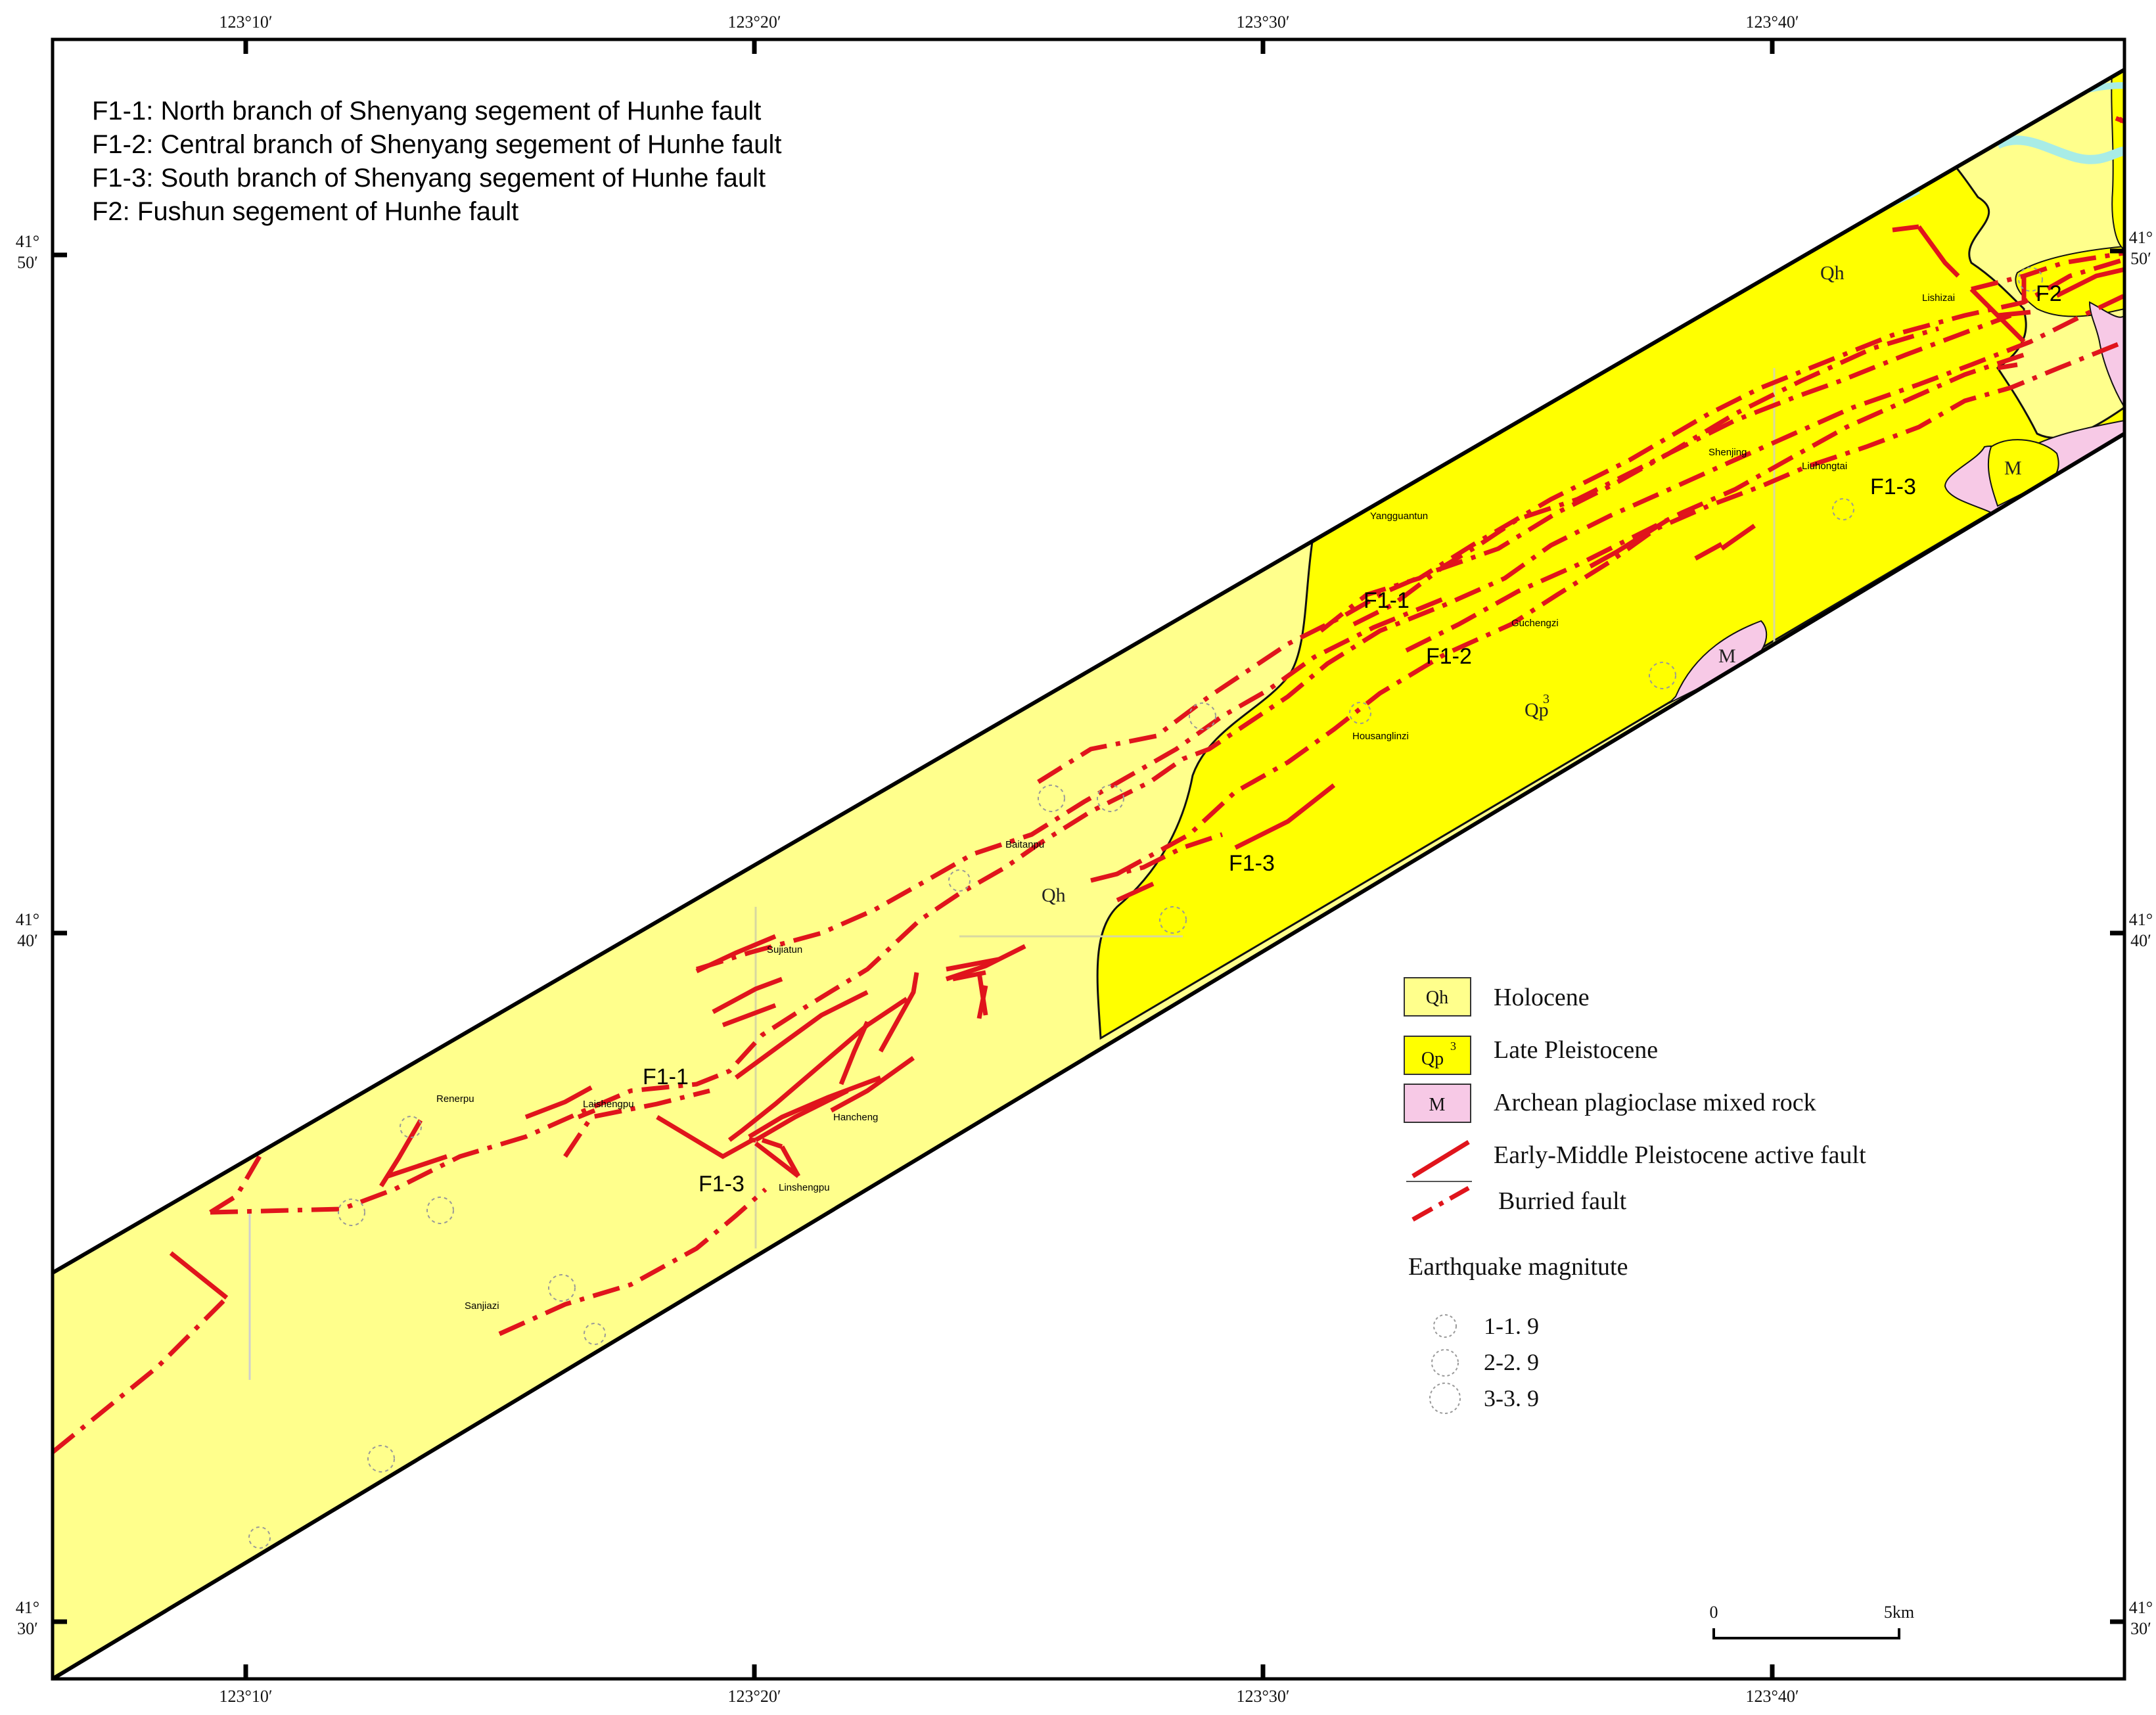 This screenshot has width=2156, height=1715. I want to click on late-pleistocene-corner, so click(2117, 160).